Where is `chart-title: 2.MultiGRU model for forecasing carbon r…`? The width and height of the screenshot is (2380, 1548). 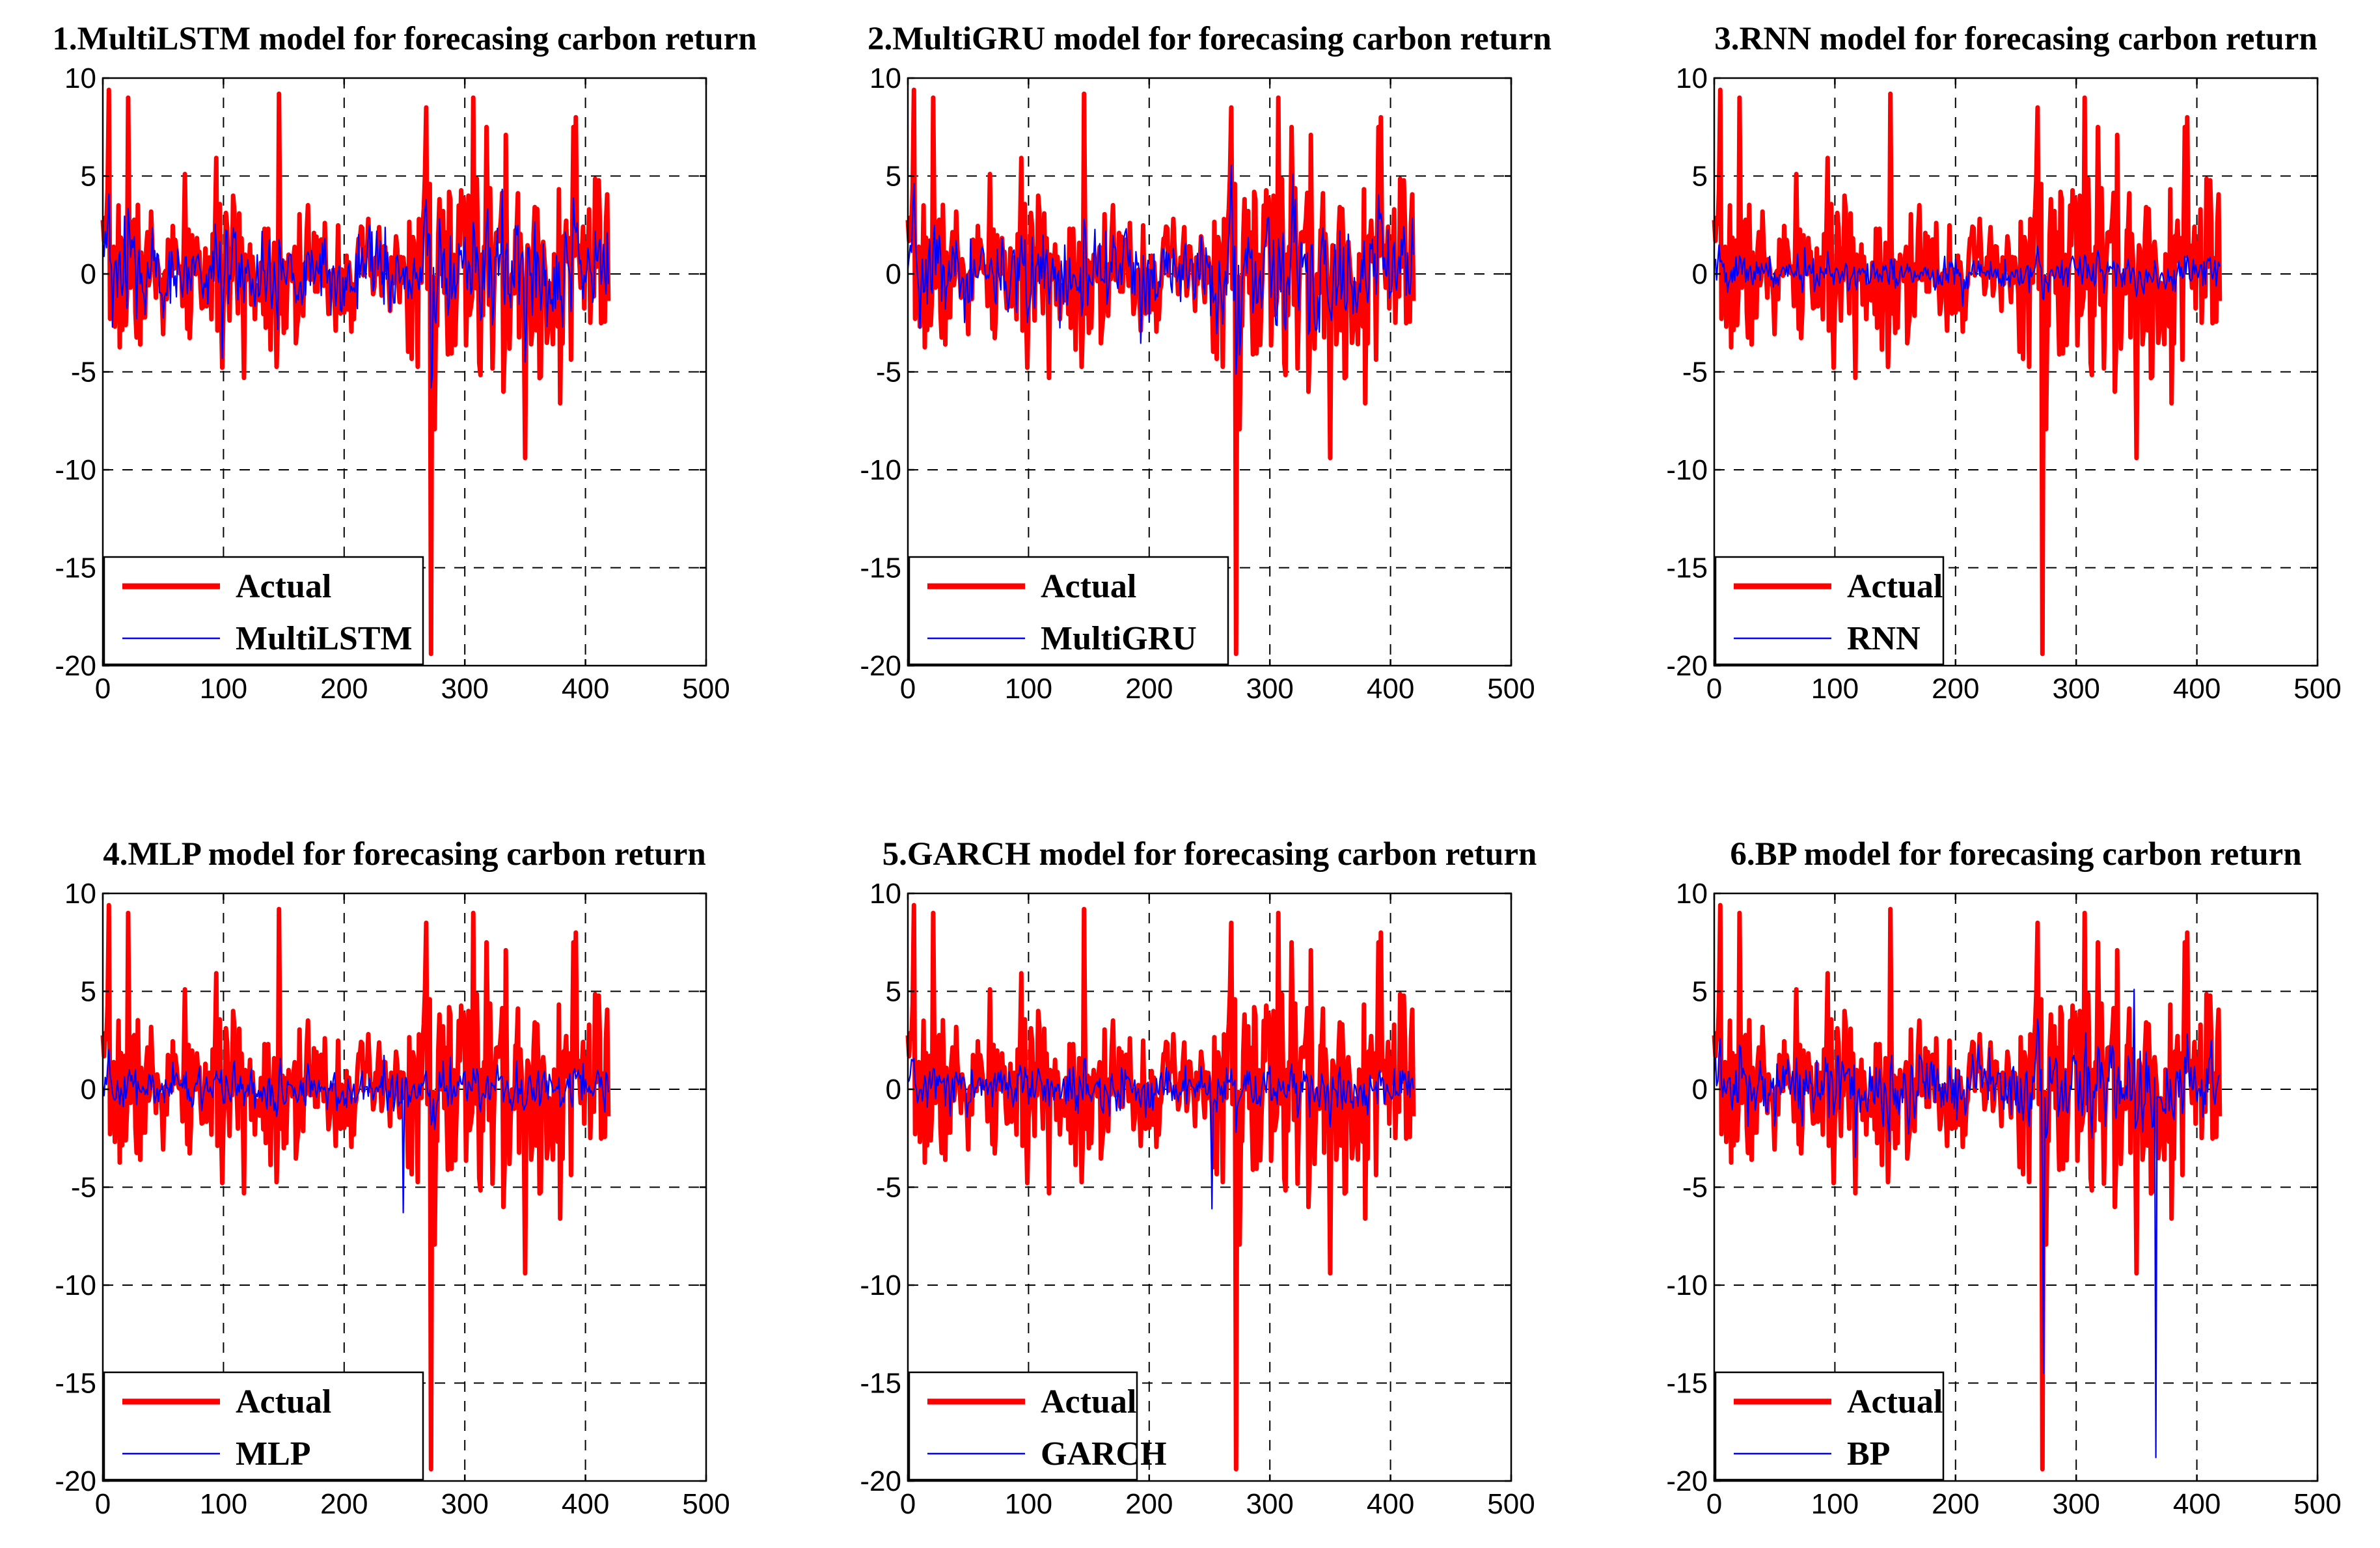
chart-title: 2.MultiGRU model for forecasing carbon r… is located at coordinates (1210, 39).